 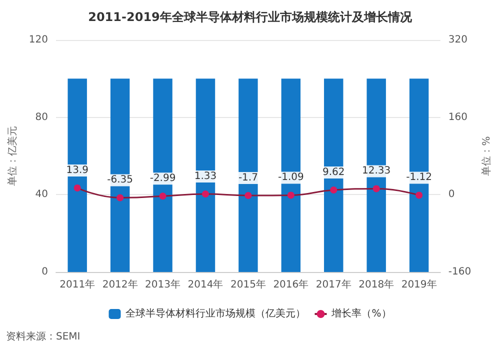 What do you see at coordinates (460, 272) in the screenshot?
I see `y2-tick-label: -160` at bounding box center [460, 272].